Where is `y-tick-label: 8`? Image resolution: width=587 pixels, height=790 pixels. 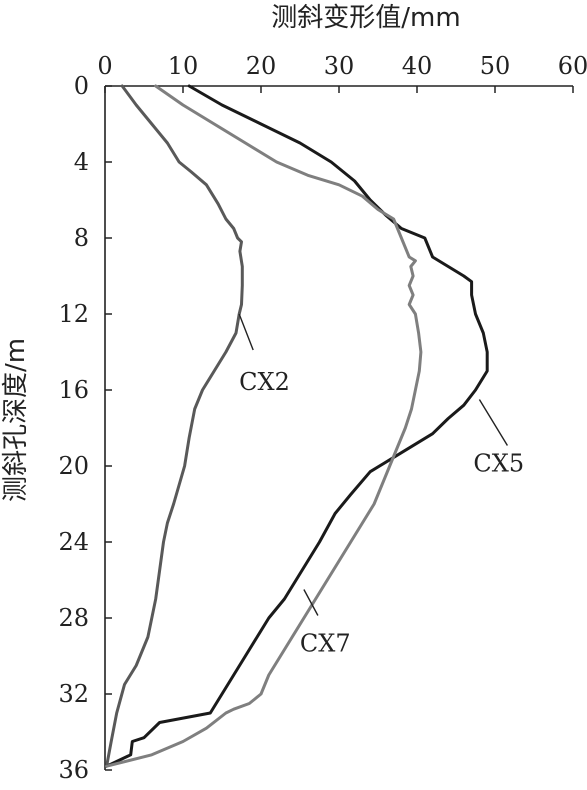
y-tick-label: 8 is located at coordinates (81, 238).